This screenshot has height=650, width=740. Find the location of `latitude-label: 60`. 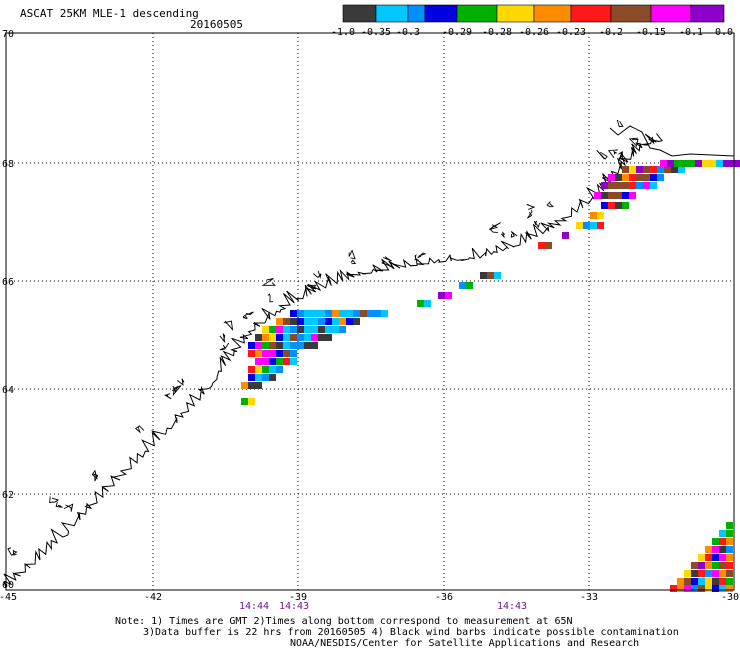

latitude-label: 60 is located at coordinates (8, 585).